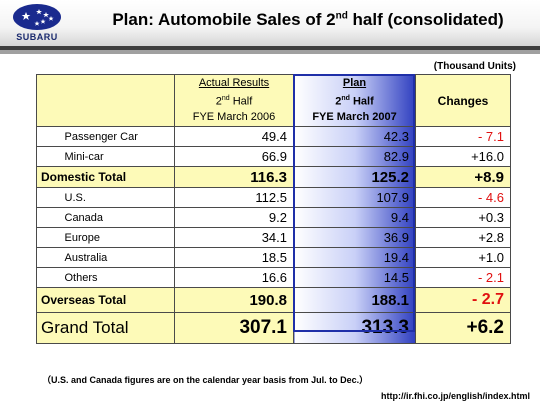  I want to click on table-row: U.S. 112.5 107.9 - 4.6, so click(273, 197).